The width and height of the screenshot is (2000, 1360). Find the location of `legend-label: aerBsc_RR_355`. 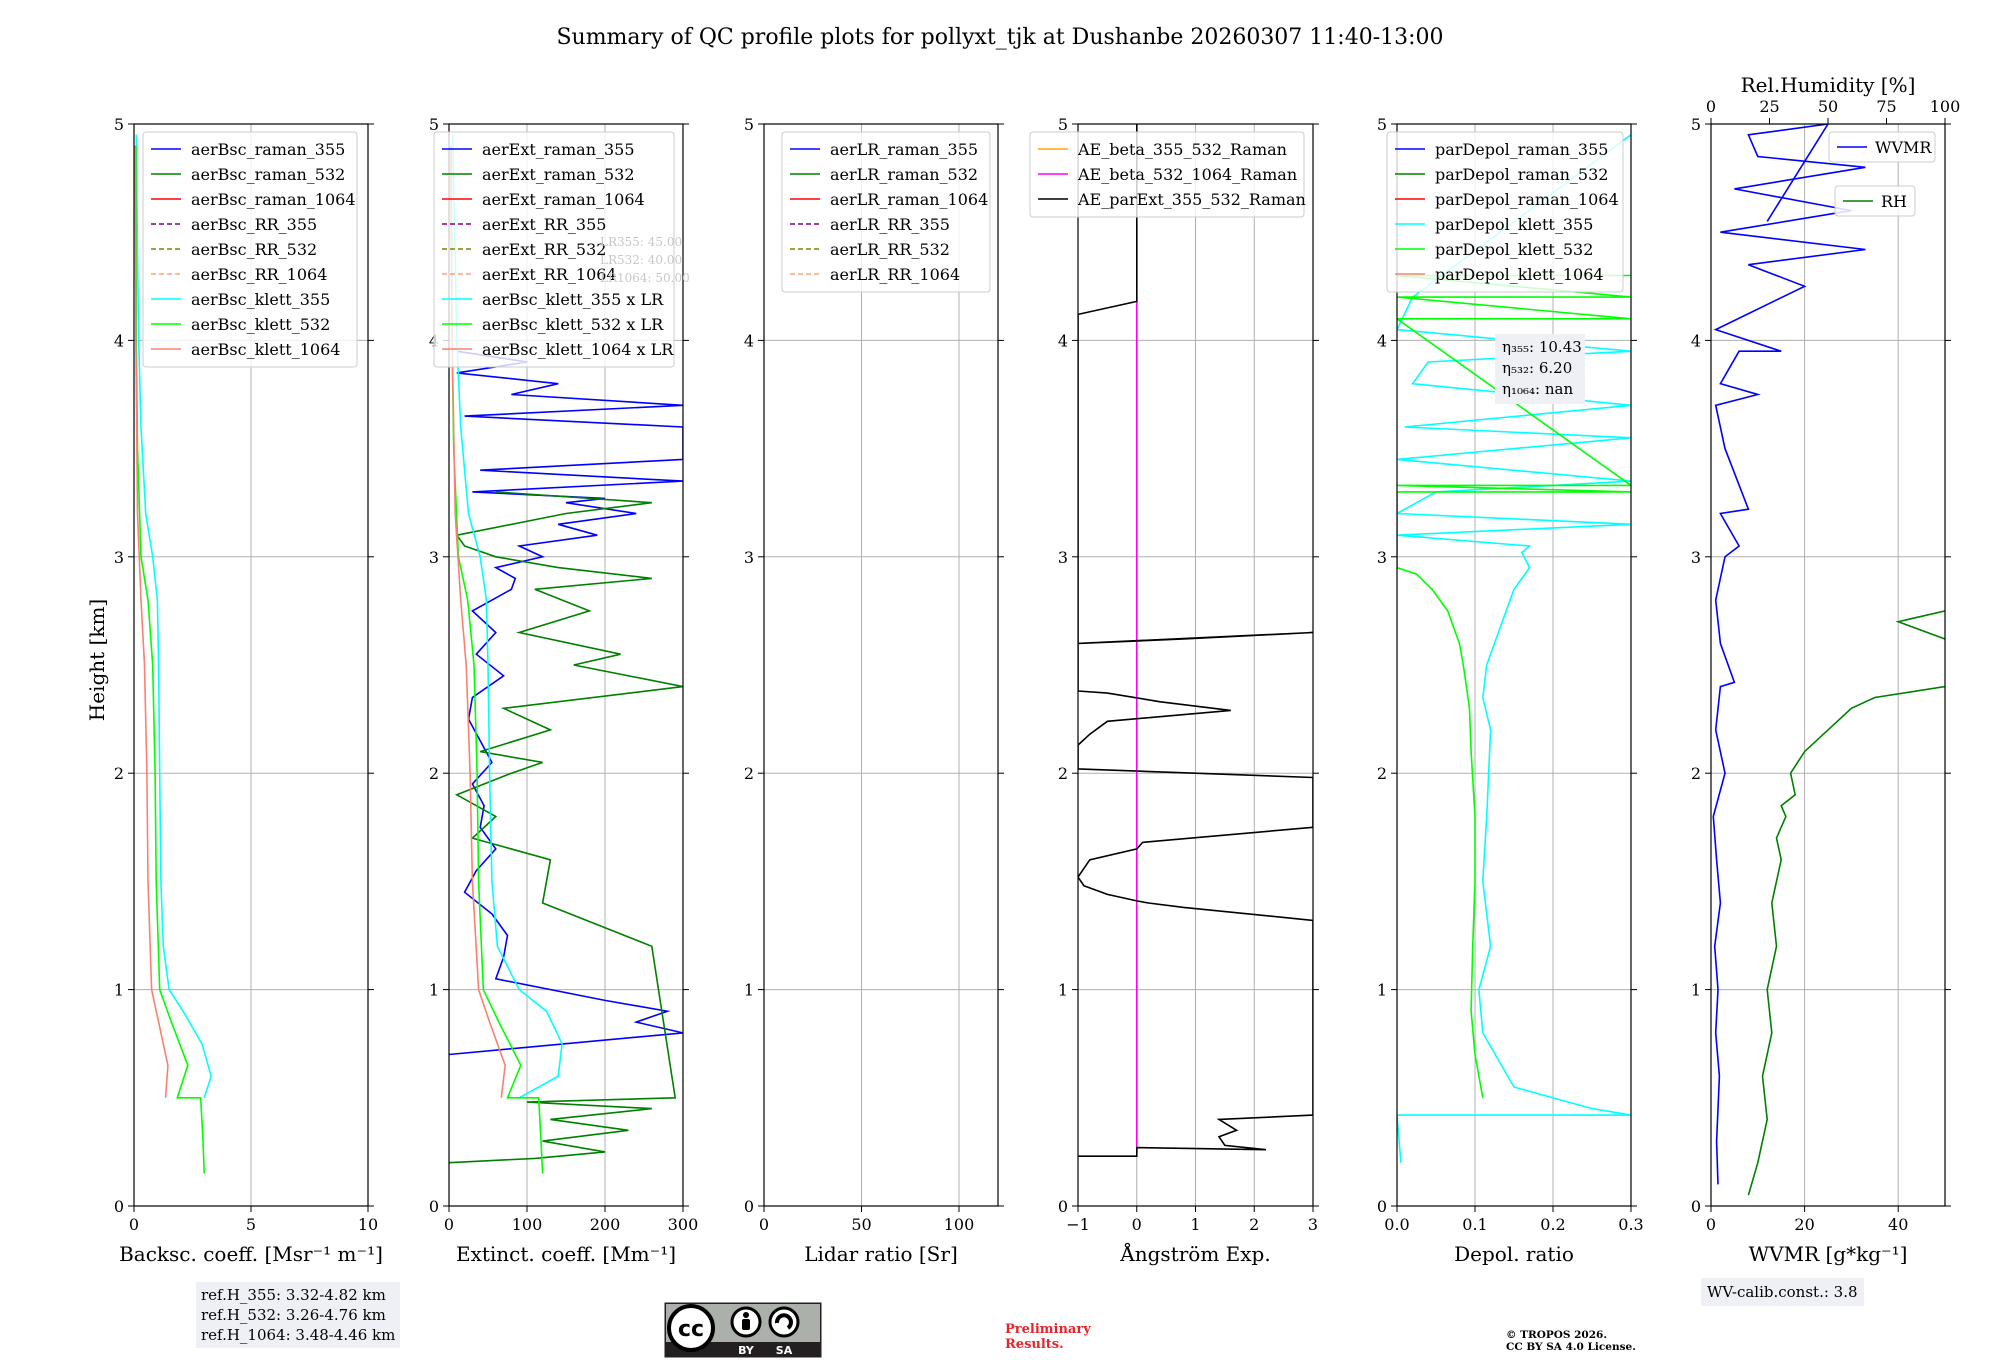

legend-label: aerBsc_RR_355 is located at coordinates (254, 224).